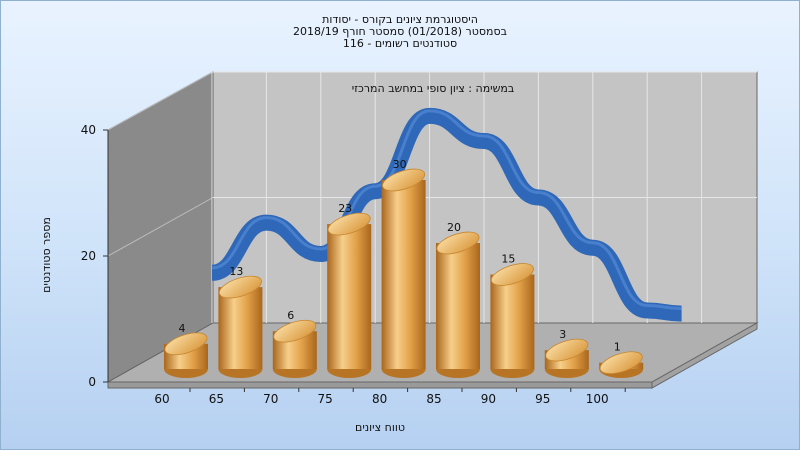 The height and width of the screenshot is (450, 800). What do you see at coordinates (508, 259) in the screenshot?
I see `bar-value-label: 15` at bounding box center [508, 259].